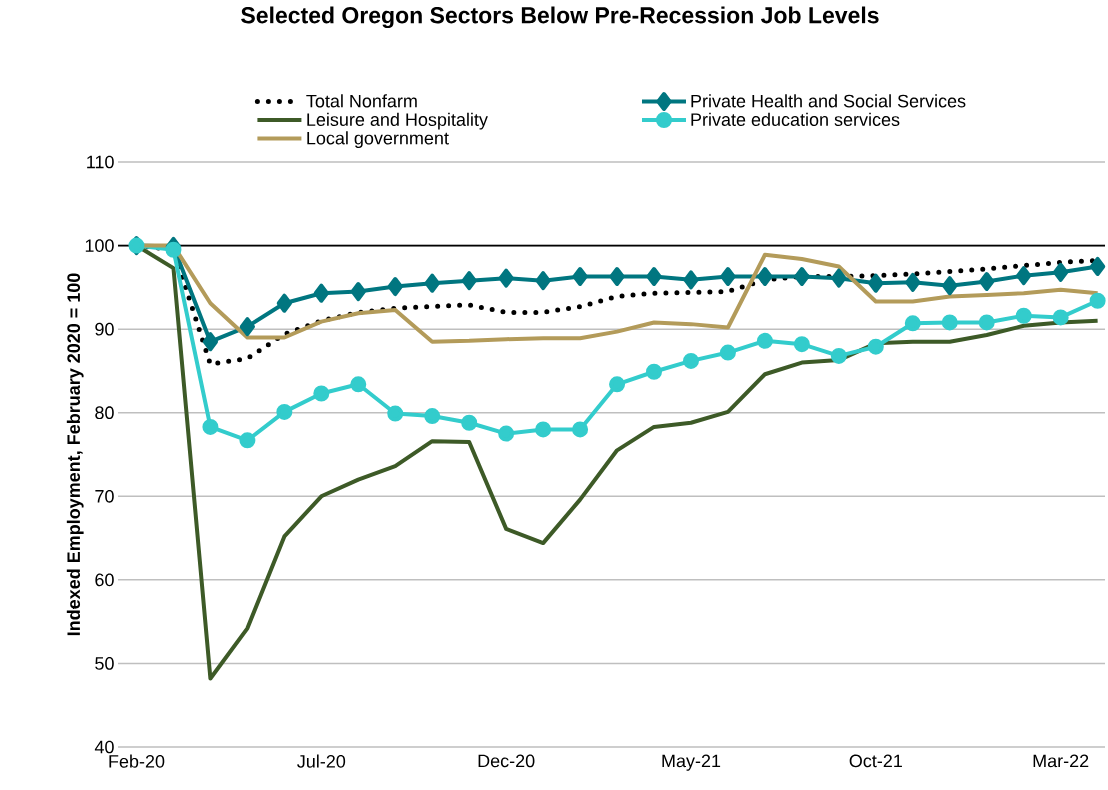 This screenshot has height=790, width=1108. What do you see at coordinates (99, 245) in the screenshot?
I see `y-tick-label: 100` at bounding box center [99, 245].